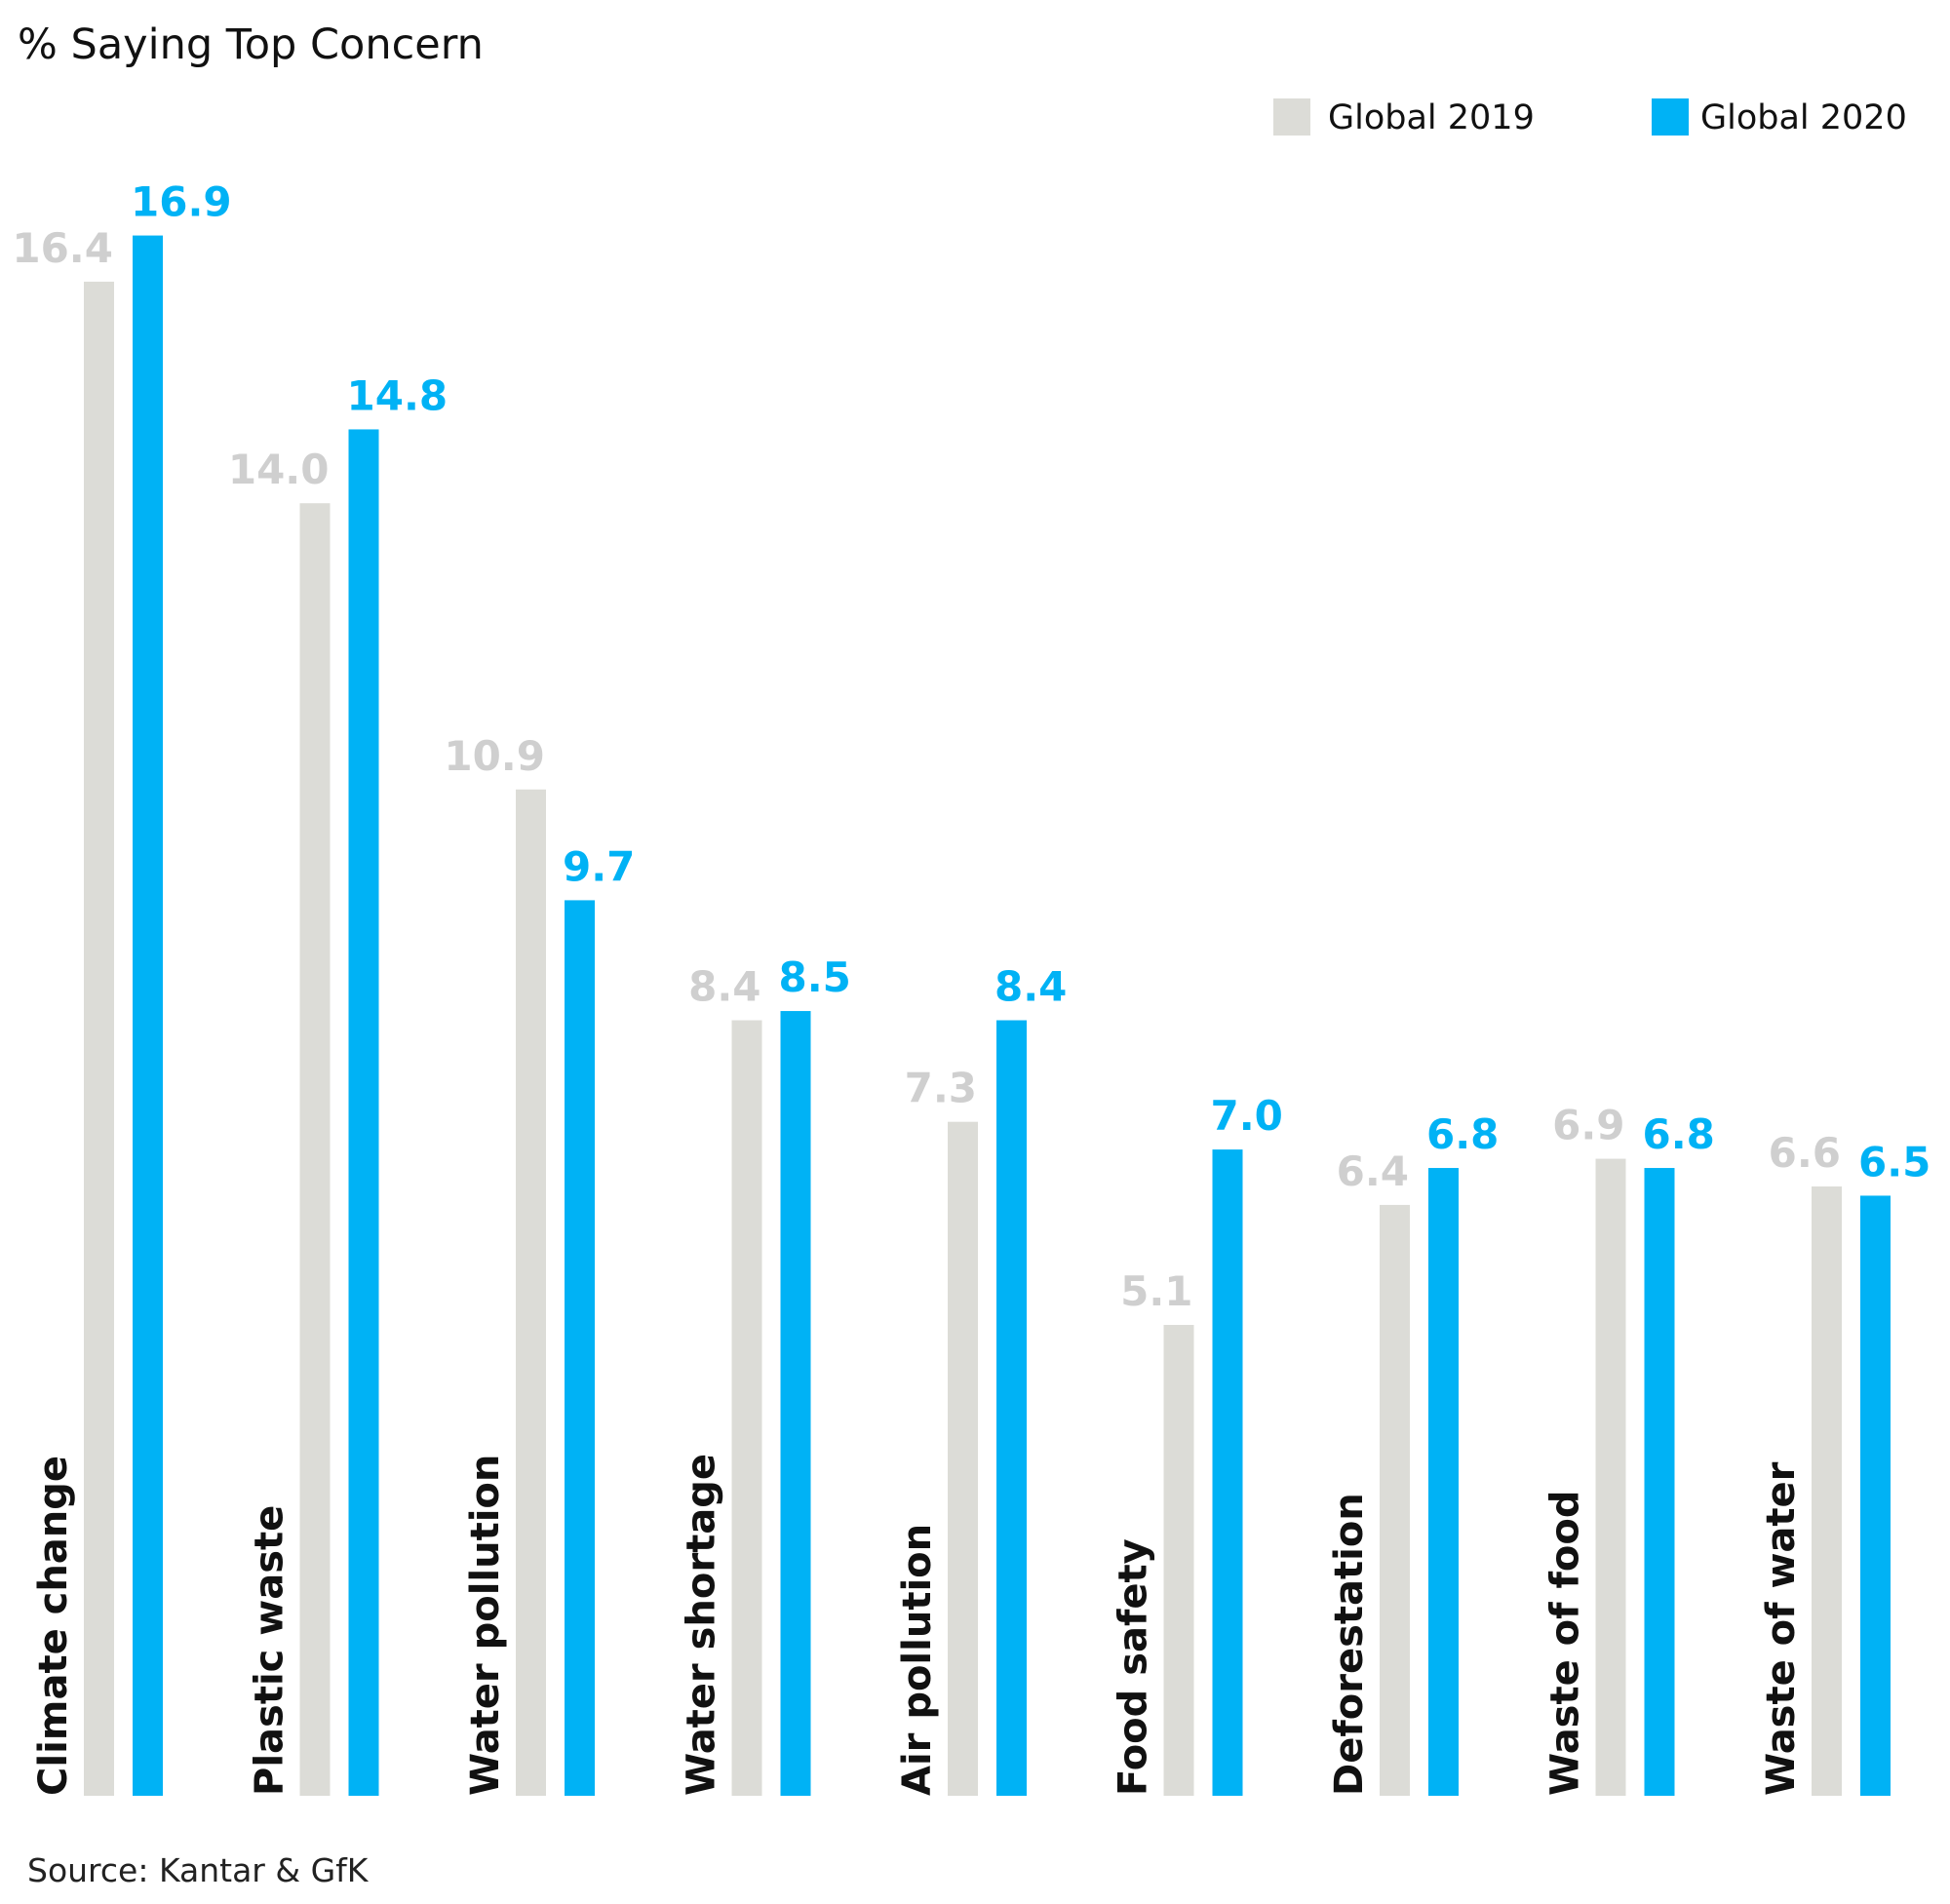  I want to click on value-label-water-pollution-global-2019: 10.9, so click(494, 756).